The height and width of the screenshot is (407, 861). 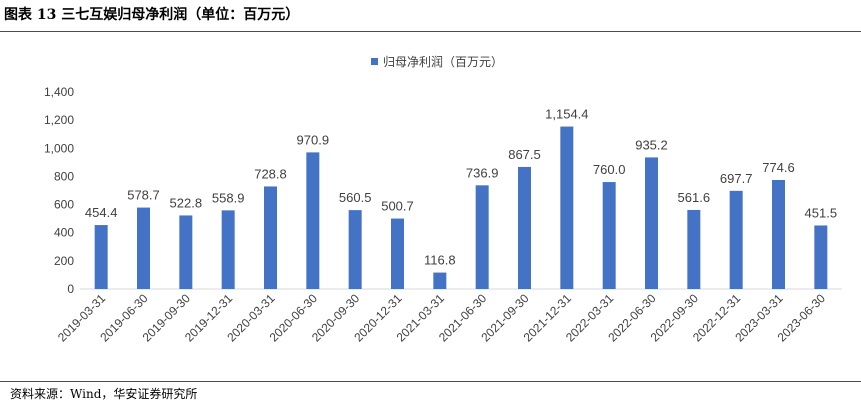 I want to click on bar-value-label: 736.9, so click(x=482, y=172).